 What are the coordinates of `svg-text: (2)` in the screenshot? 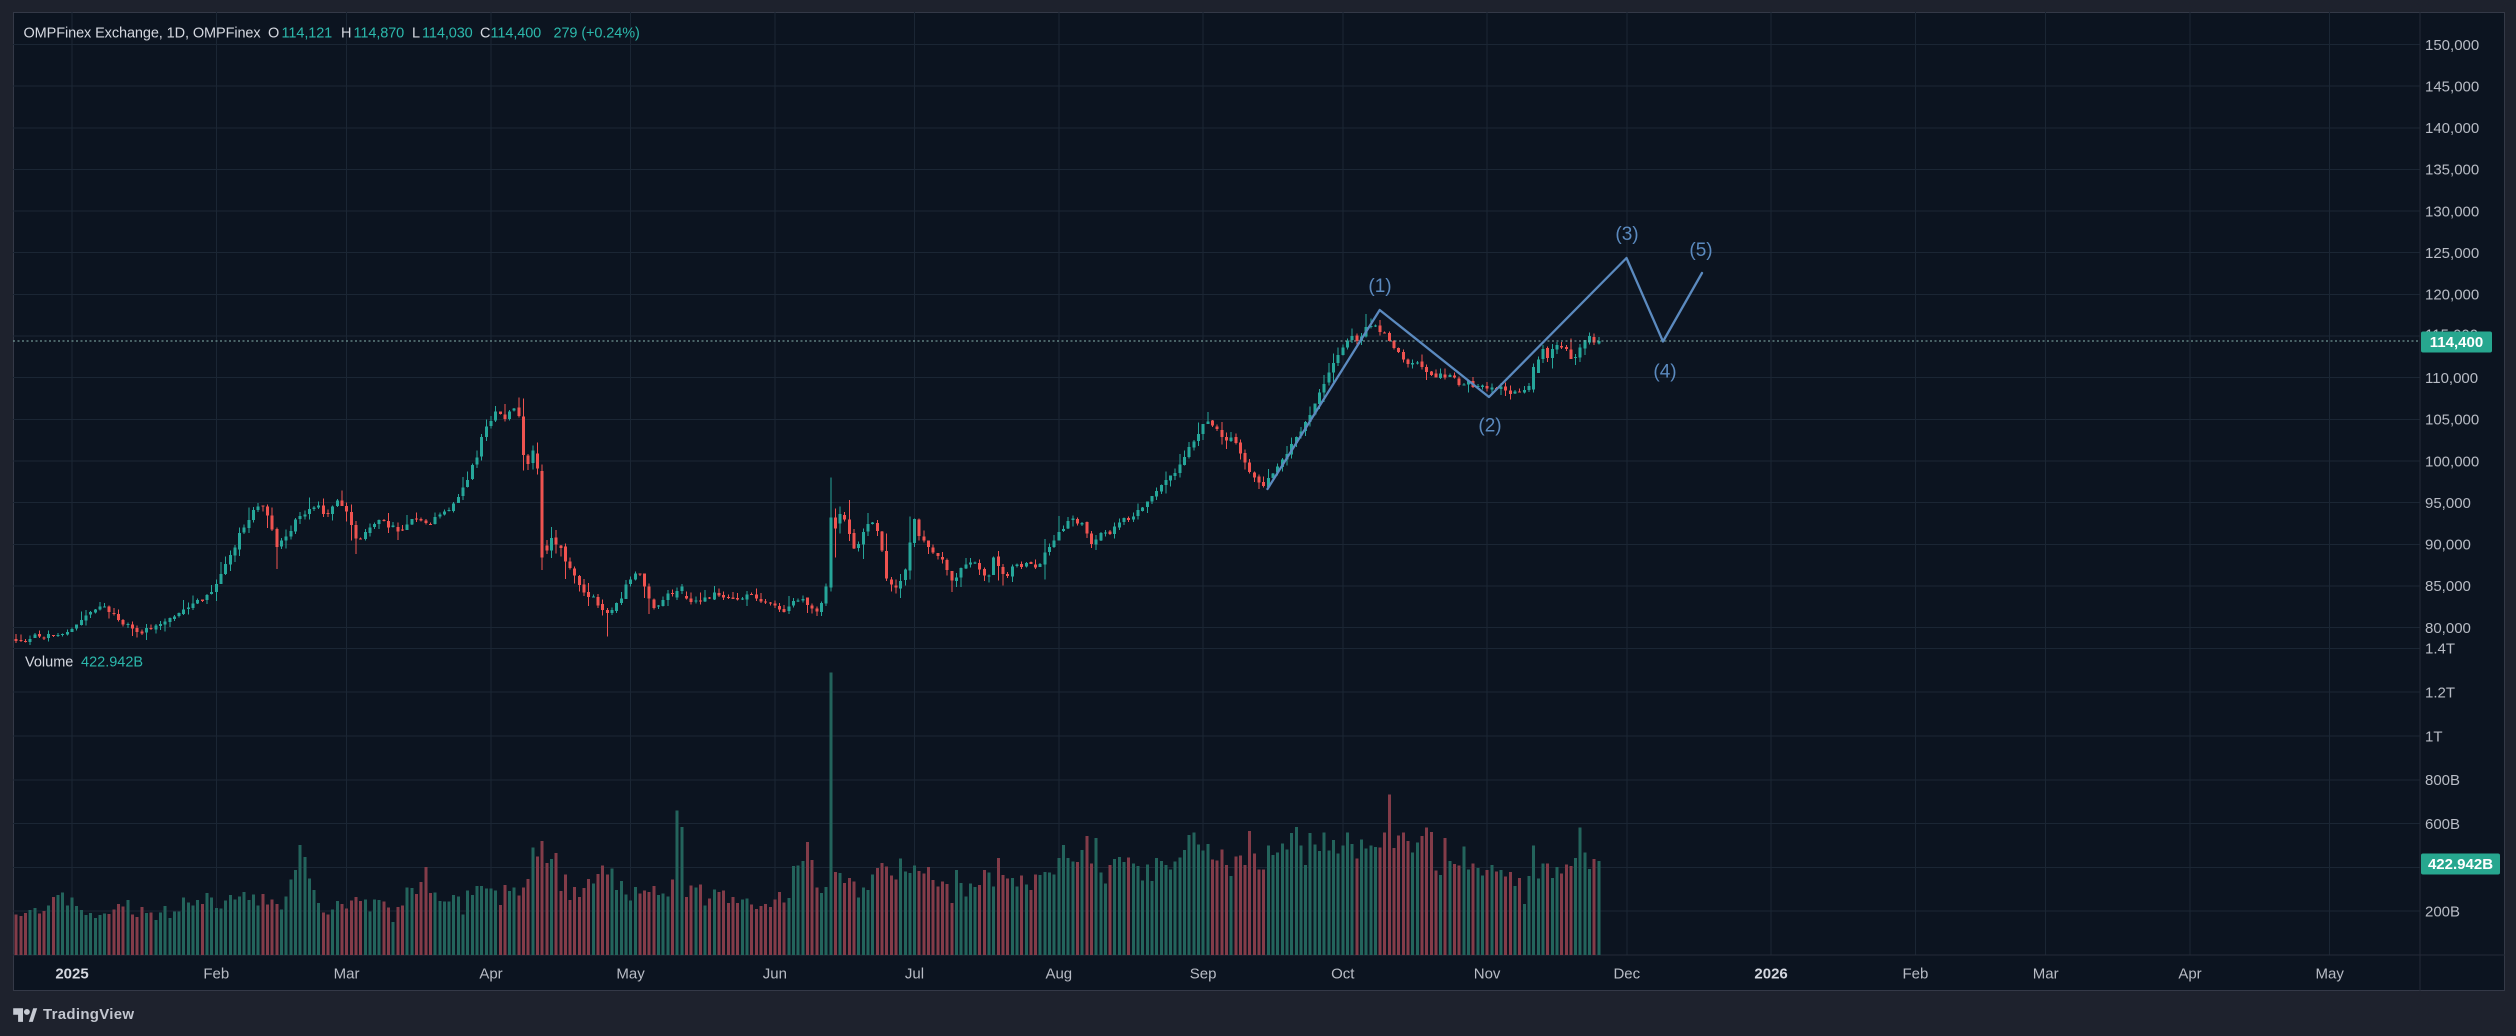 It's located at (1489, 426).